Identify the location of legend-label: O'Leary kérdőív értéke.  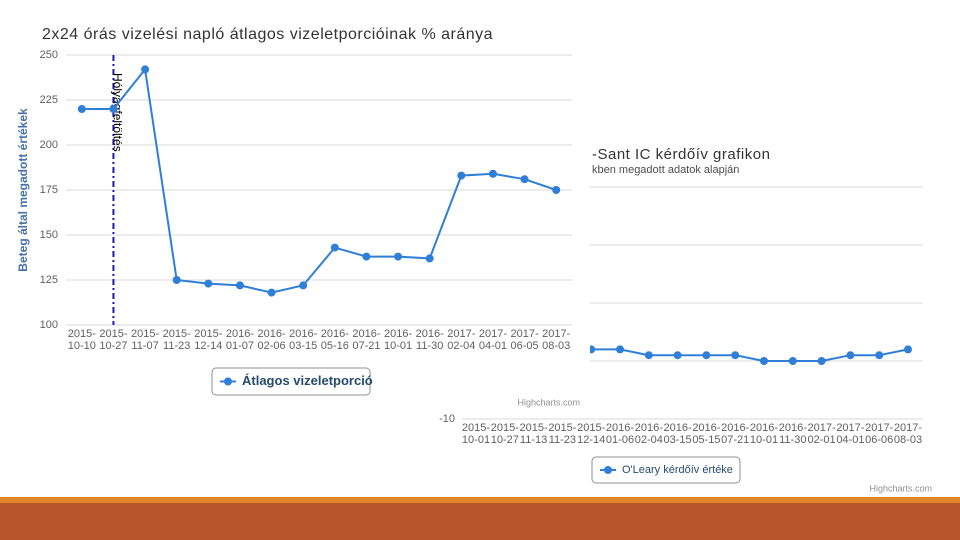
(677, 470).